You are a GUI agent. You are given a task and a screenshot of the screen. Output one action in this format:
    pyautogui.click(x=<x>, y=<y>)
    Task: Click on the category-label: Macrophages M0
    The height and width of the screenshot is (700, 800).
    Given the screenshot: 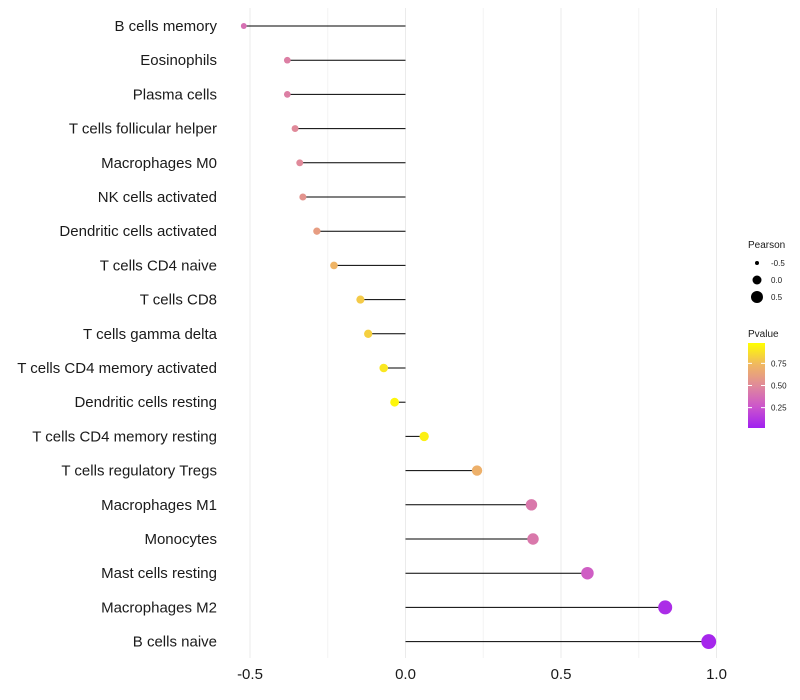 What is the action you would take?
    pyautogui.click(x=159, y=163)
    